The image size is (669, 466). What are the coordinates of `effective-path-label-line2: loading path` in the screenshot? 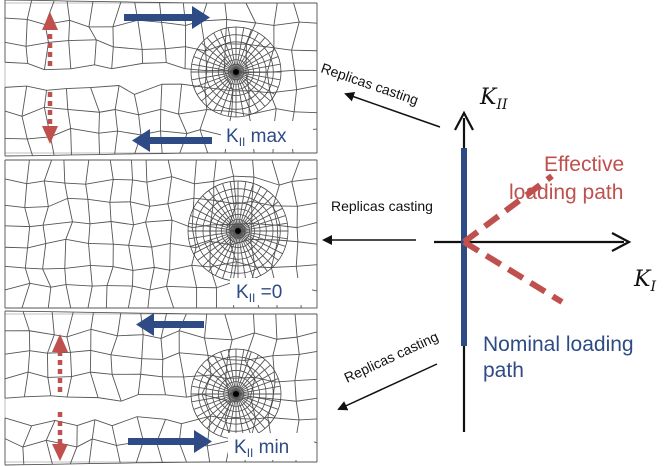 It's located at (566, 192).